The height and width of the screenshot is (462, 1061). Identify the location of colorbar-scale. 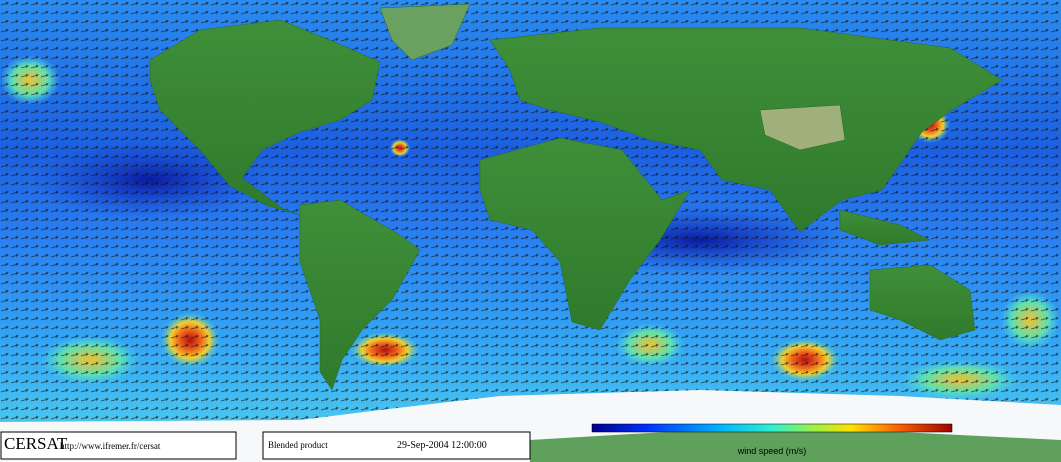
(772, 428).